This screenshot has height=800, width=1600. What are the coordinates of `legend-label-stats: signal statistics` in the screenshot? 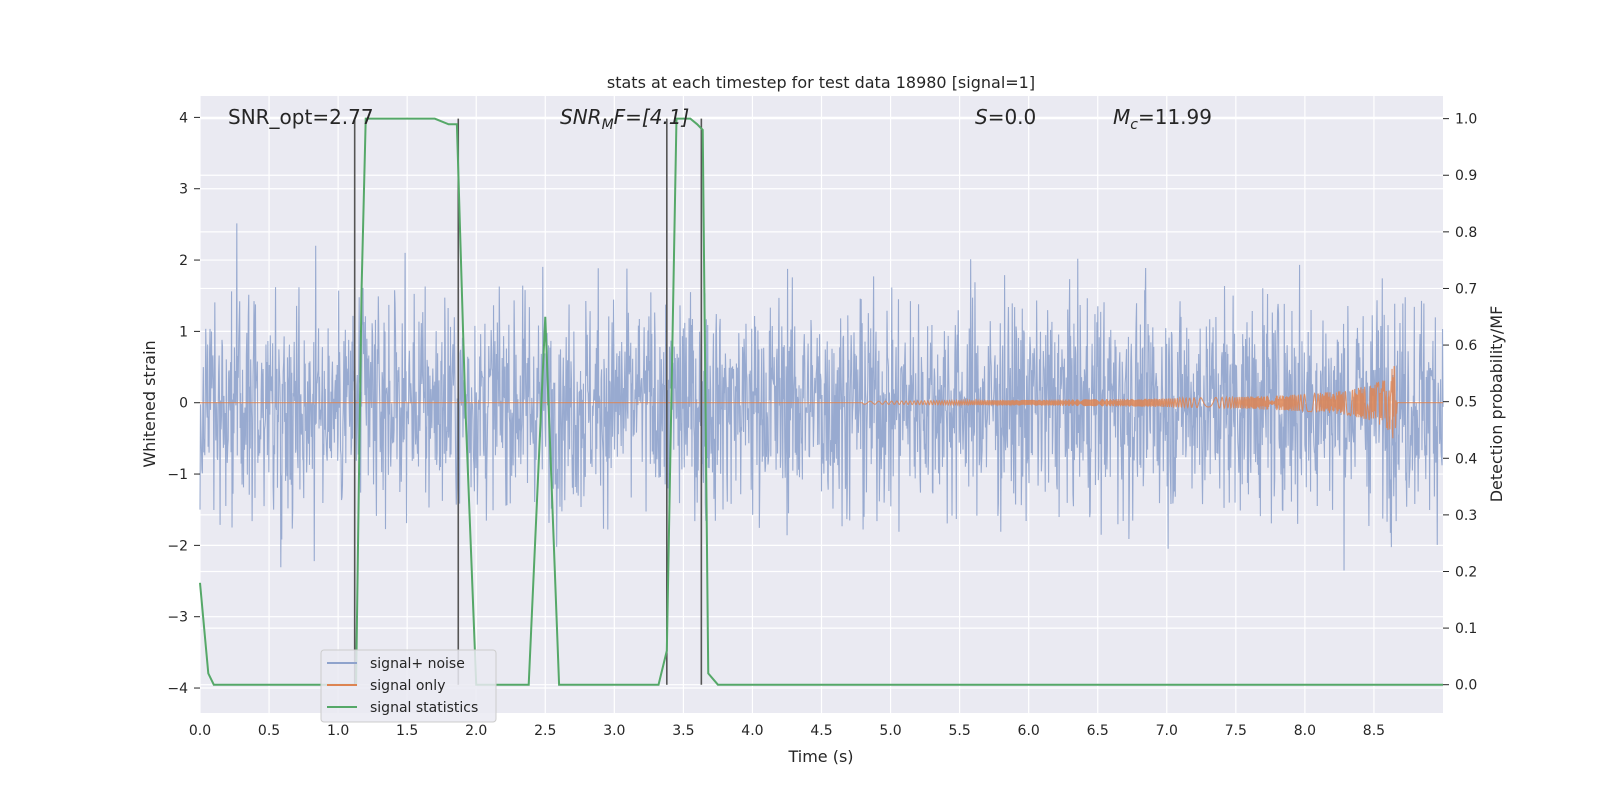 It's located at (424, 708).